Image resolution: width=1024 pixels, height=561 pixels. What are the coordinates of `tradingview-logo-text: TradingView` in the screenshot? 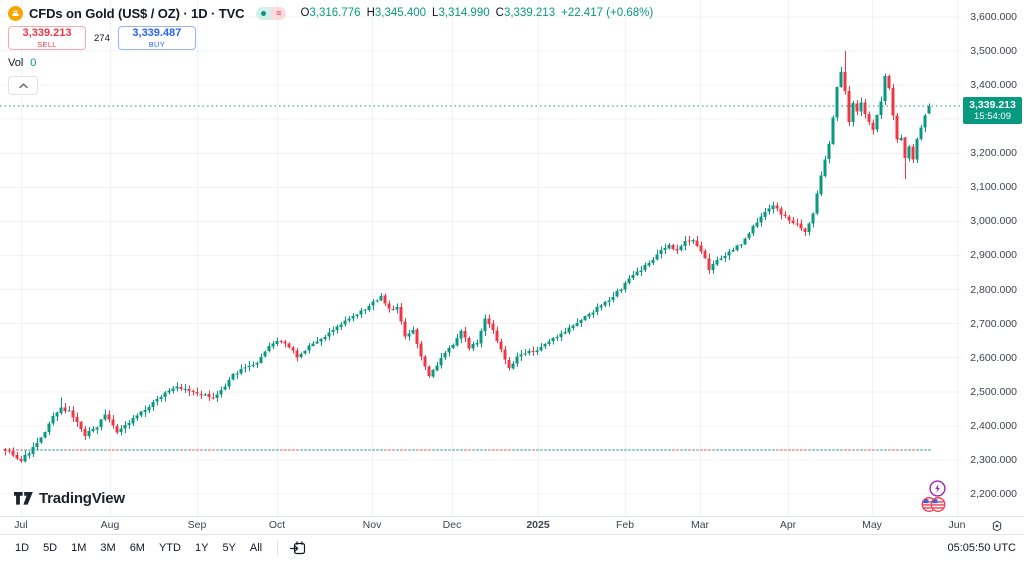 It's located at (82, 498).